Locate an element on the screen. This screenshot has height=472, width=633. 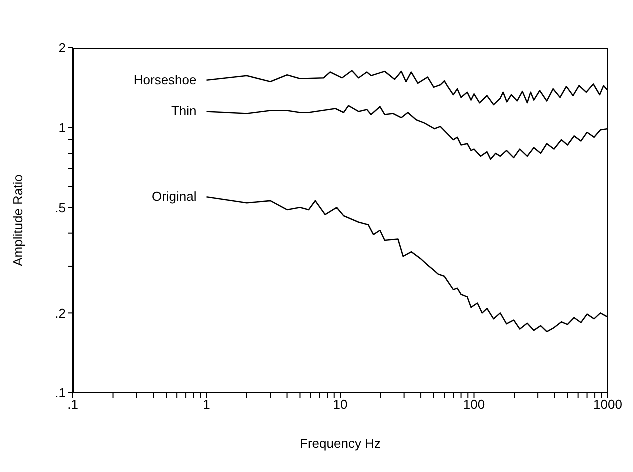
x-tick-label: 10 is located at coordinates (340, 404).